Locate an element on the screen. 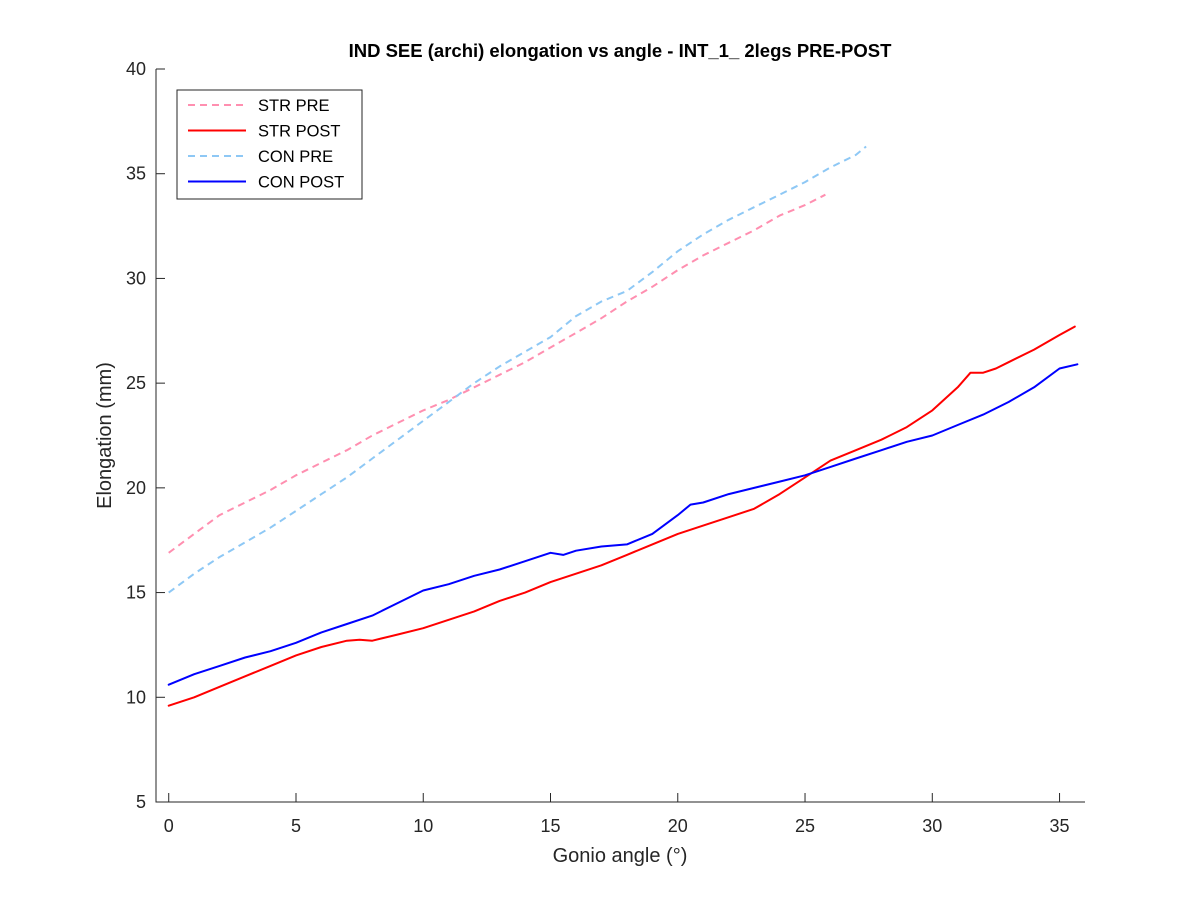 The image size is (1200, 900). y-tick-label: 25 is located at coordinates (136, 383).